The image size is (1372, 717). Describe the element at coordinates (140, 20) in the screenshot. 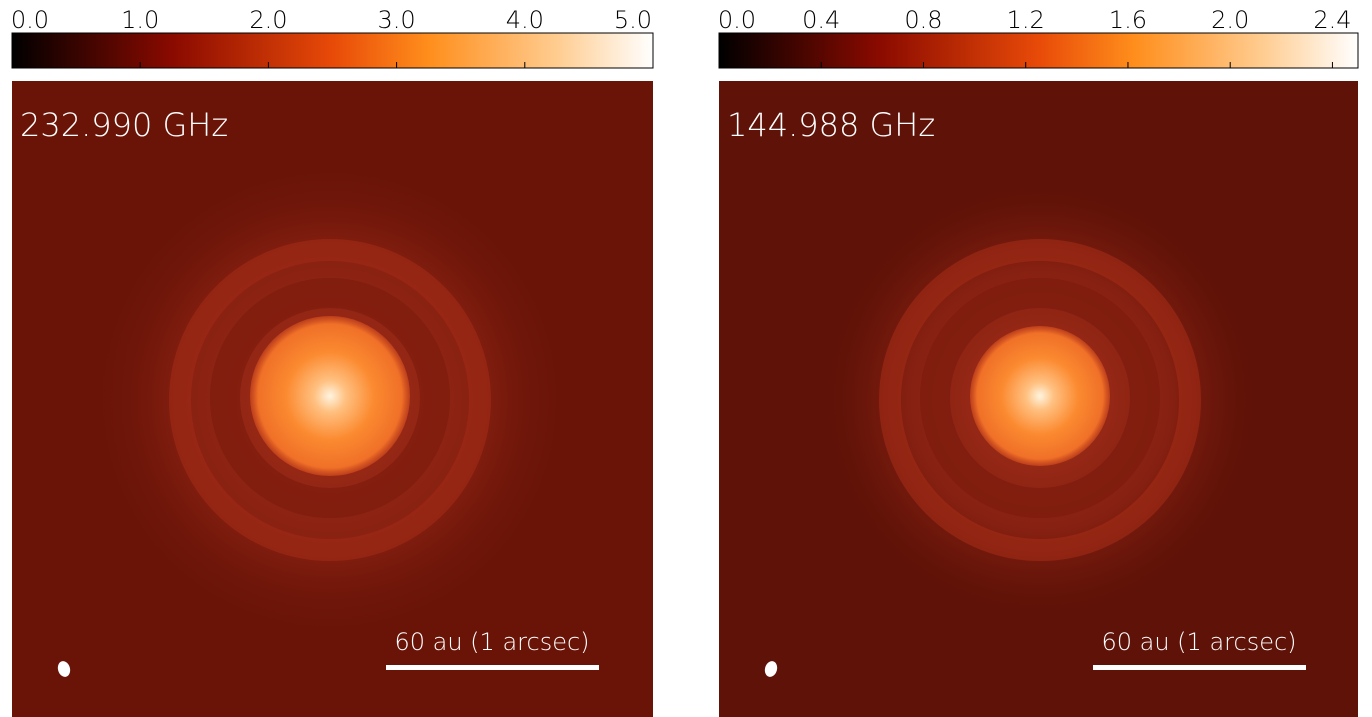

I see `tick-label: 1.0` at that location.